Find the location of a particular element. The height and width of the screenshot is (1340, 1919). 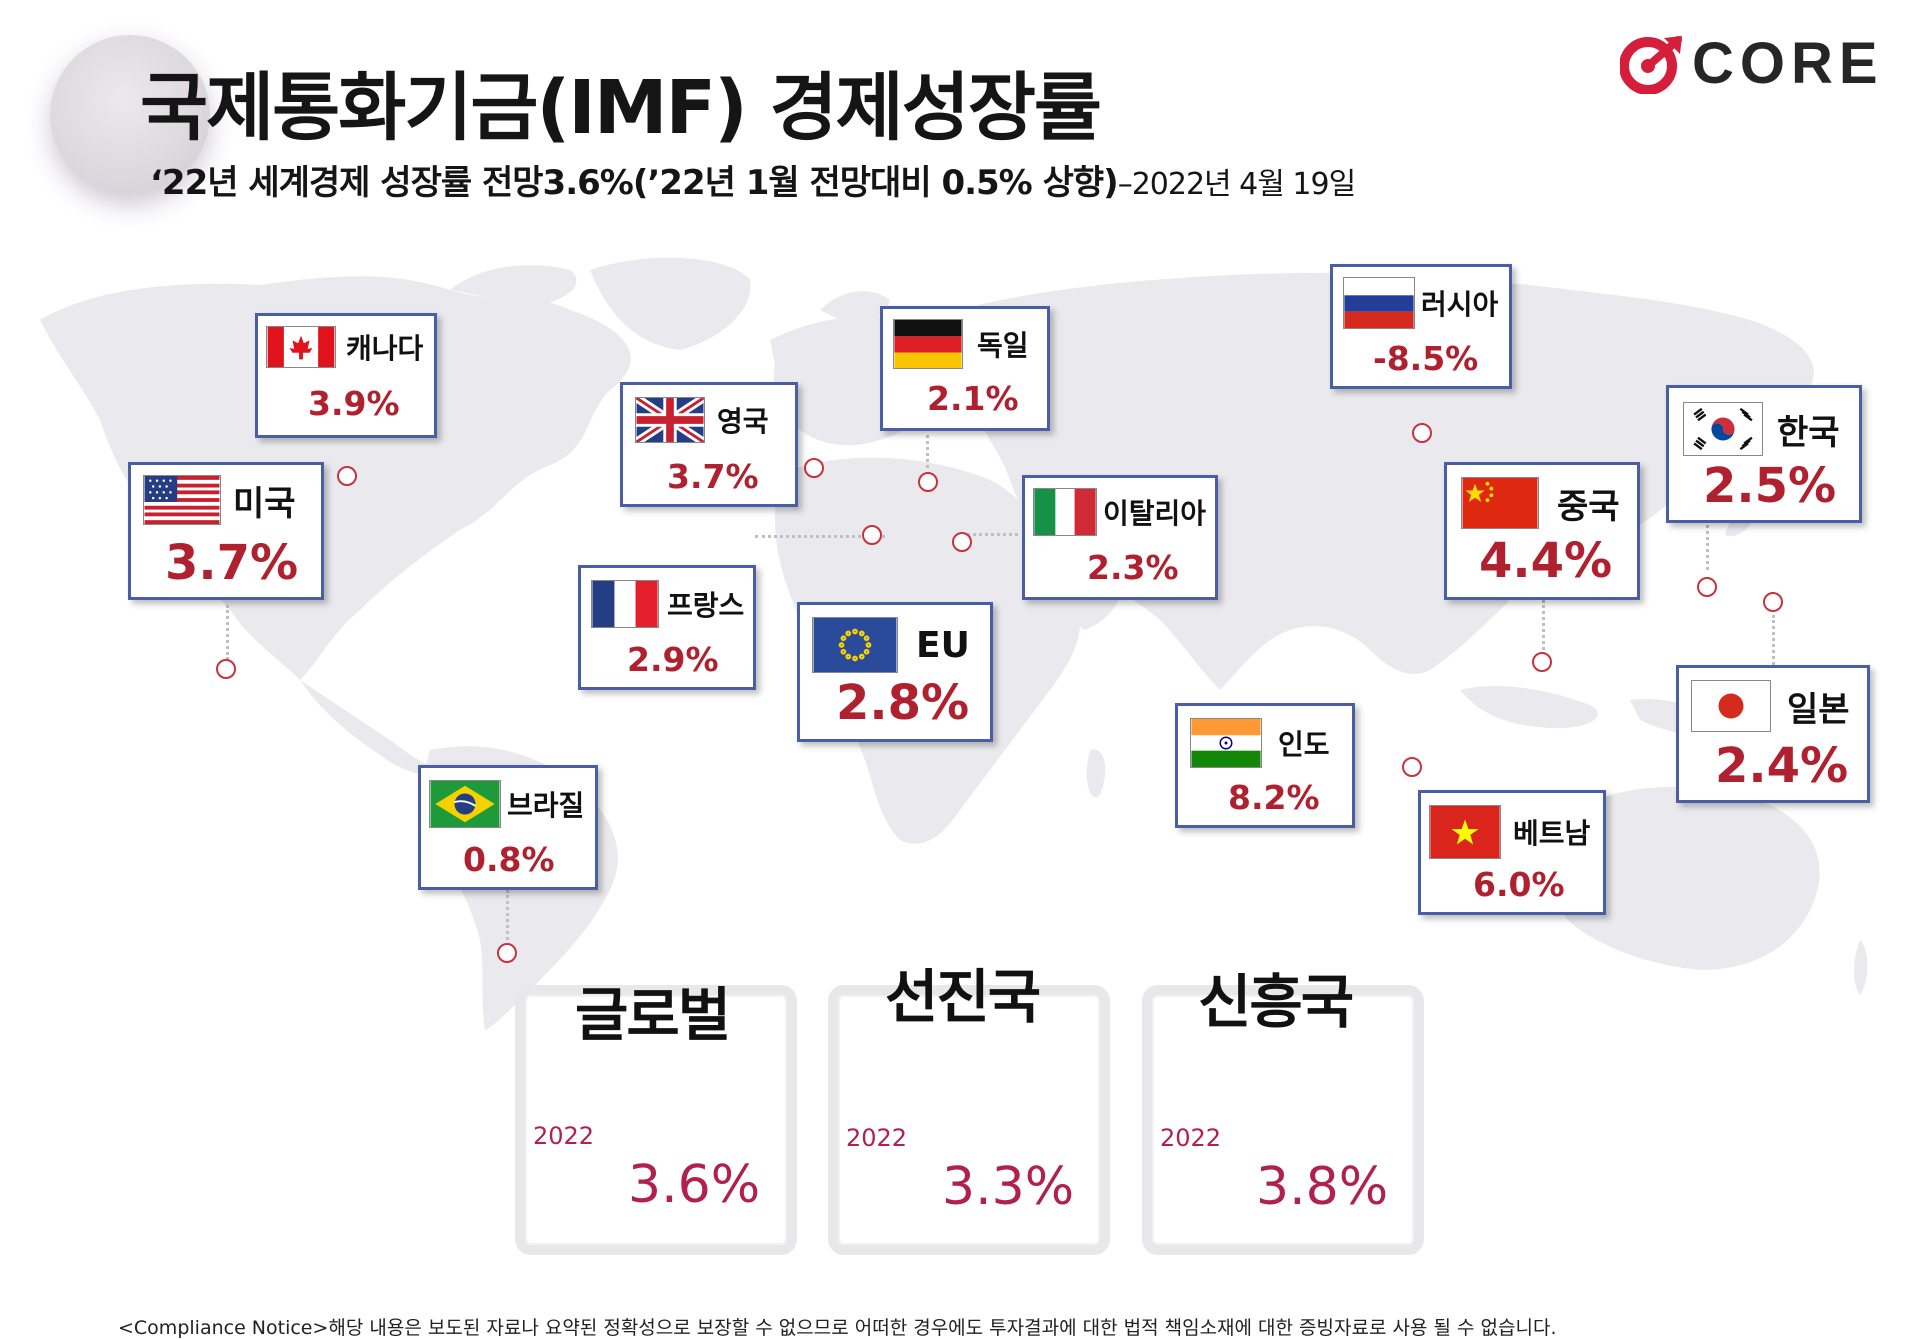

summary-value-advanced: 3.3% is located at coordinates (1008, 1187).